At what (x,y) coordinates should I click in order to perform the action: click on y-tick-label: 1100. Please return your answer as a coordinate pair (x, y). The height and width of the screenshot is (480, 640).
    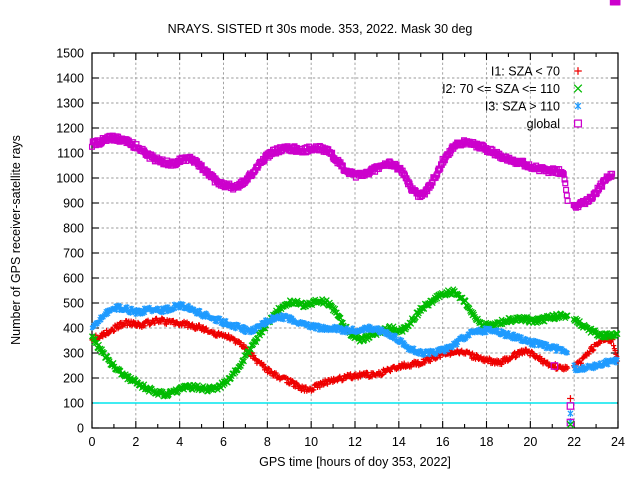
    Looking at the image, I should click on (70, 154).